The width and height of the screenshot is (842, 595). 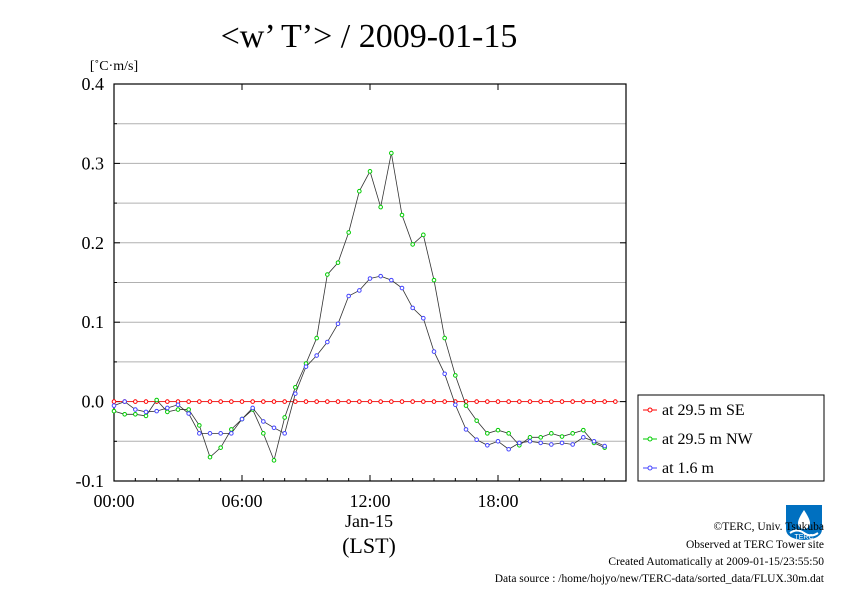 I want to click on x-axis-timezone-label: (LST), so click(x=369, y=545).